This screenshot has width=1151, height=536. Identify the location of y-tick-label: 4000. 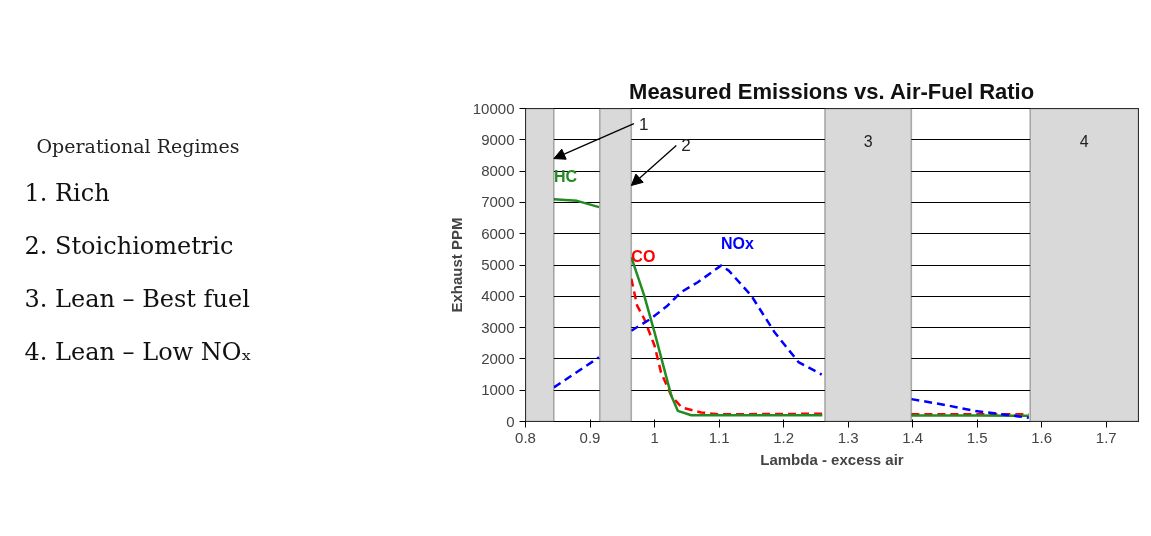
(498, 296).